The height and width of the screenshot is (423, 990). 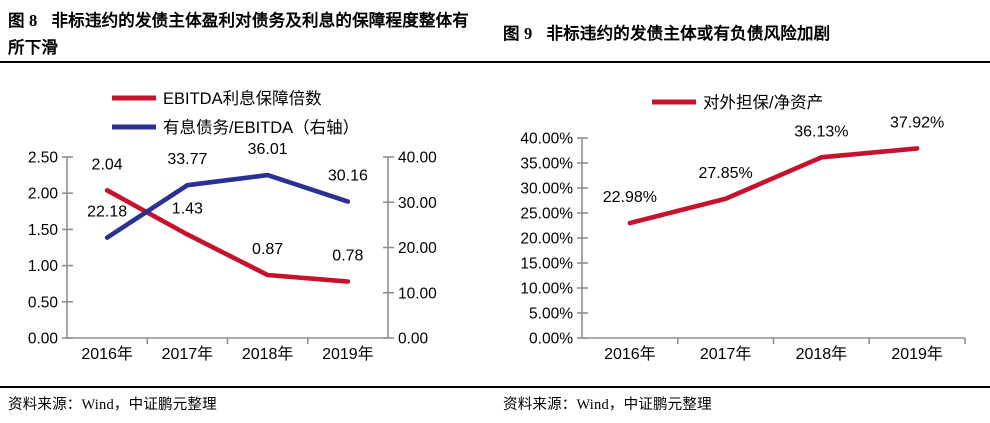 What do you see at coordinates (23, 20) in the screenshot?
I see `figure-8-number: 图 8` at bounding box center [23, 20].